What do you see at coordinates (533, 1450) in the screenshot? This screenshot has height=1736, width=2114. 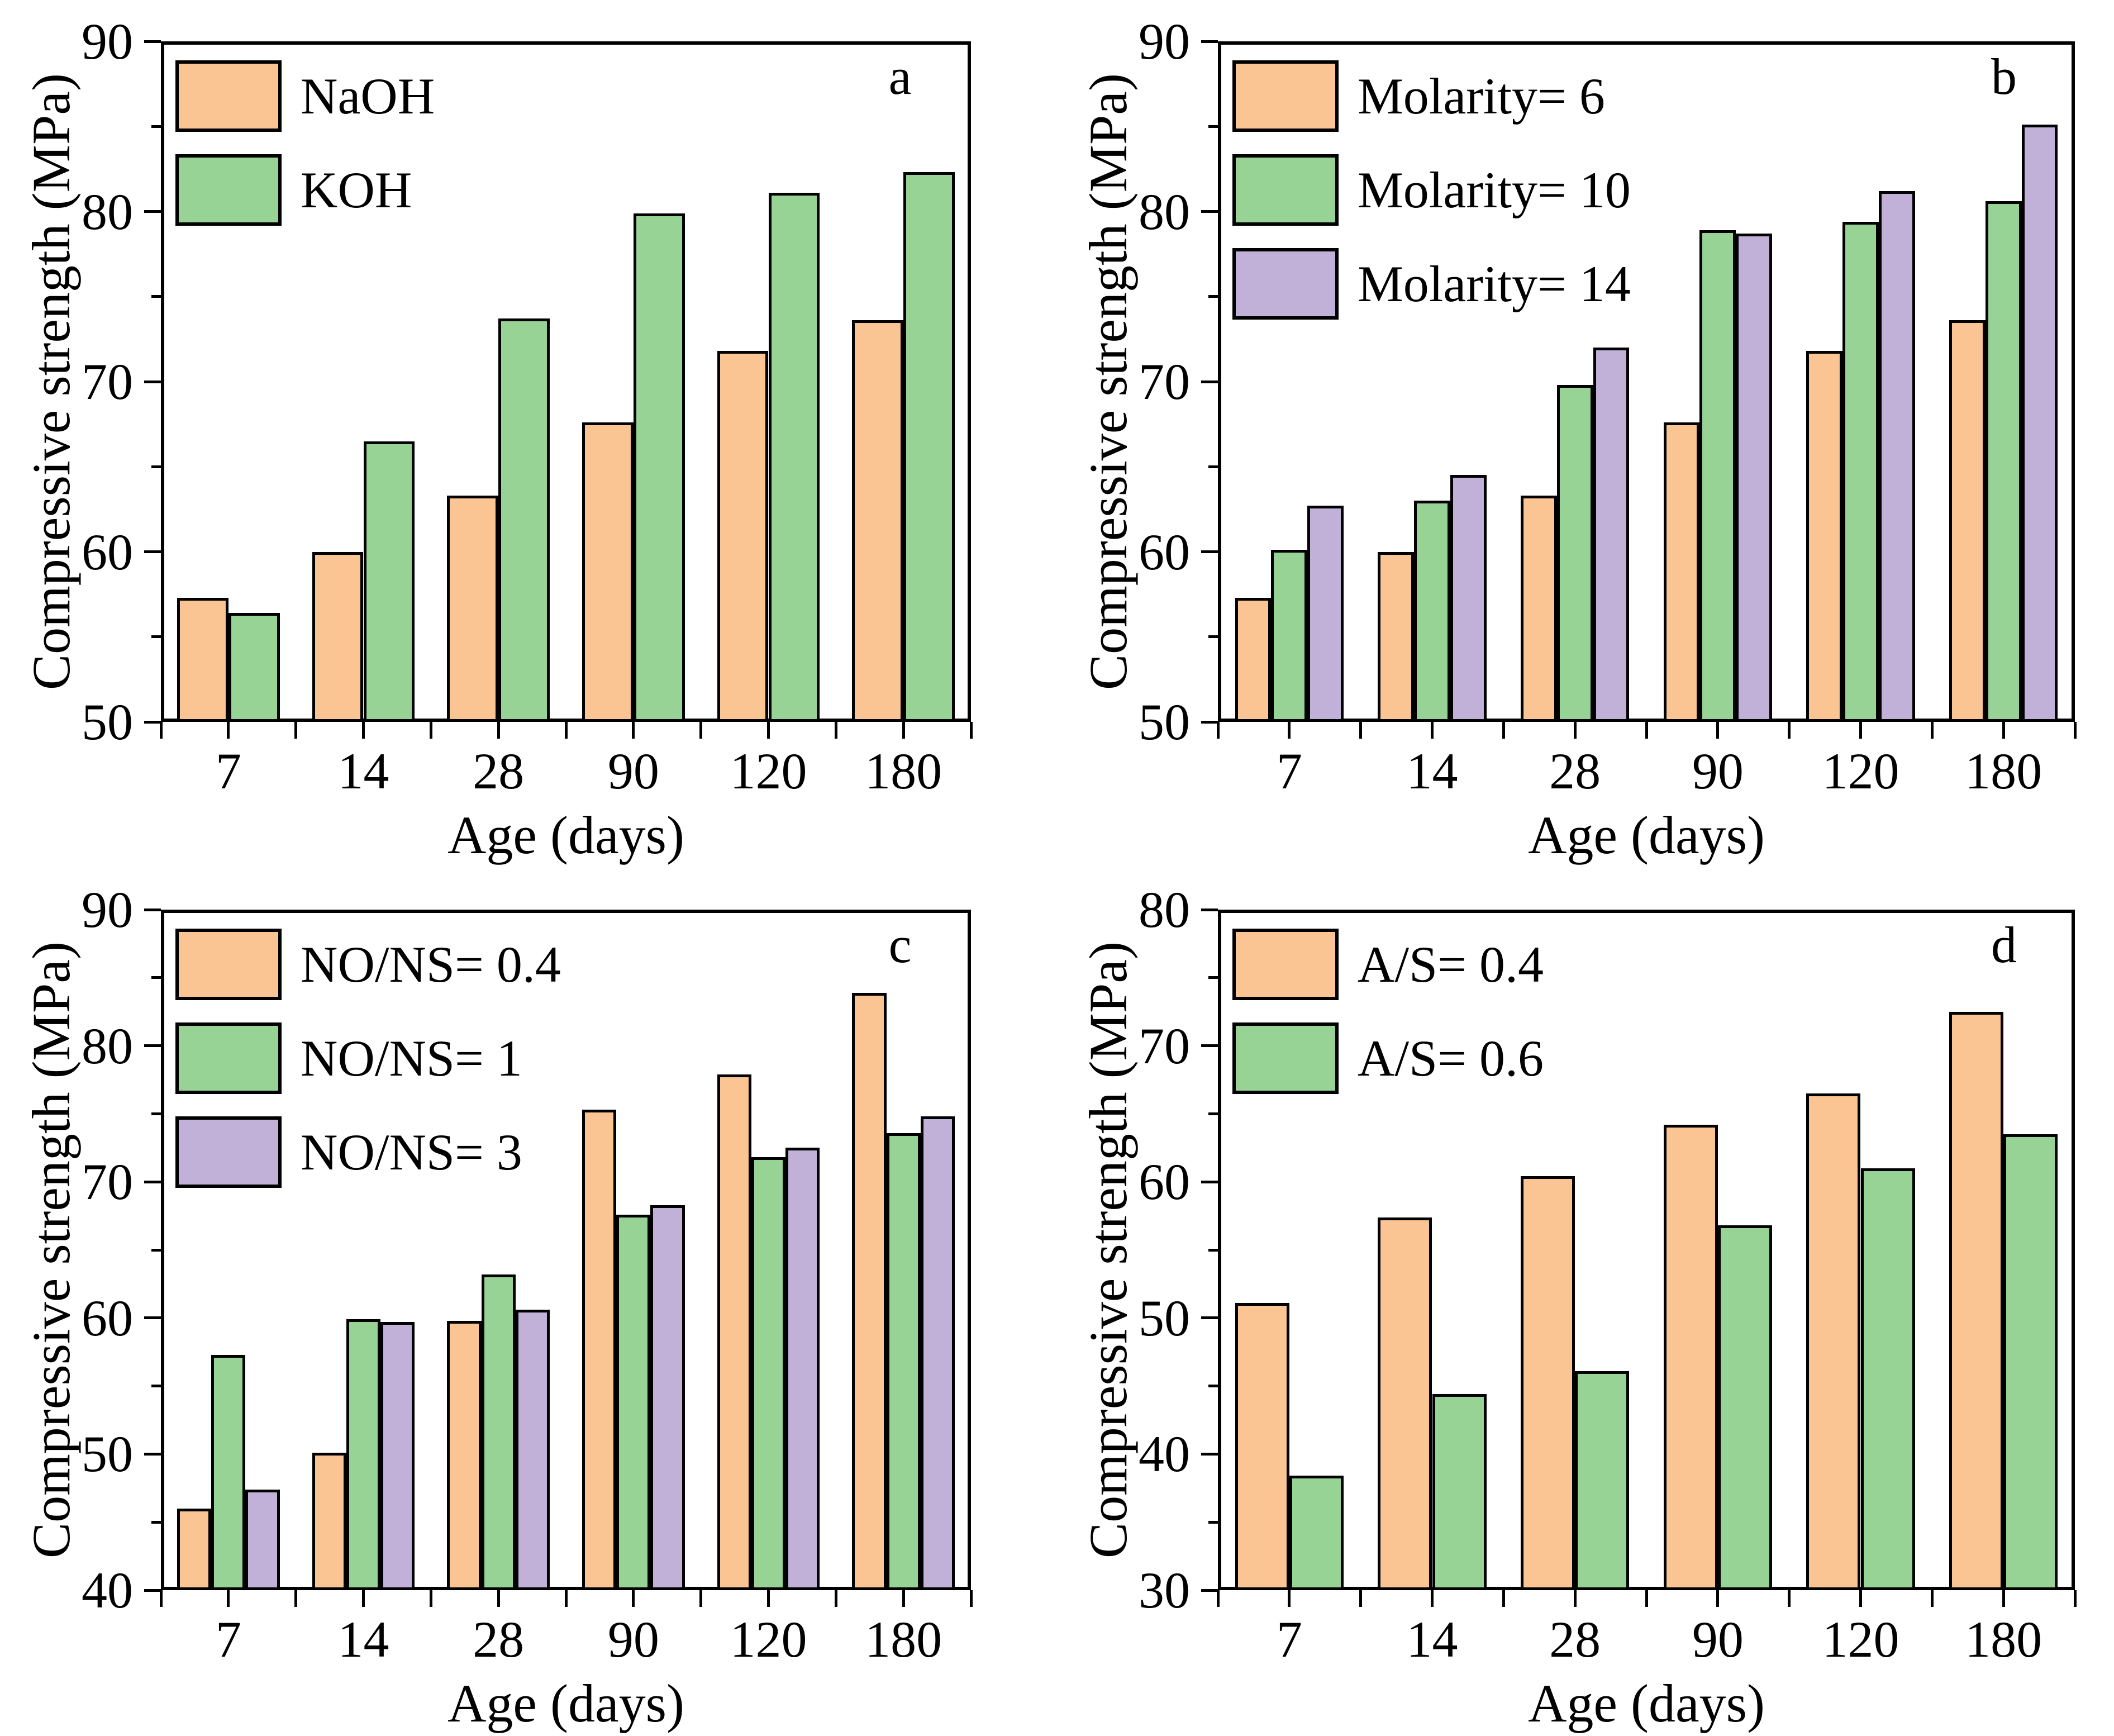 I see `bar-NO/NS=3-28d` at bounding box center [533, 1450].